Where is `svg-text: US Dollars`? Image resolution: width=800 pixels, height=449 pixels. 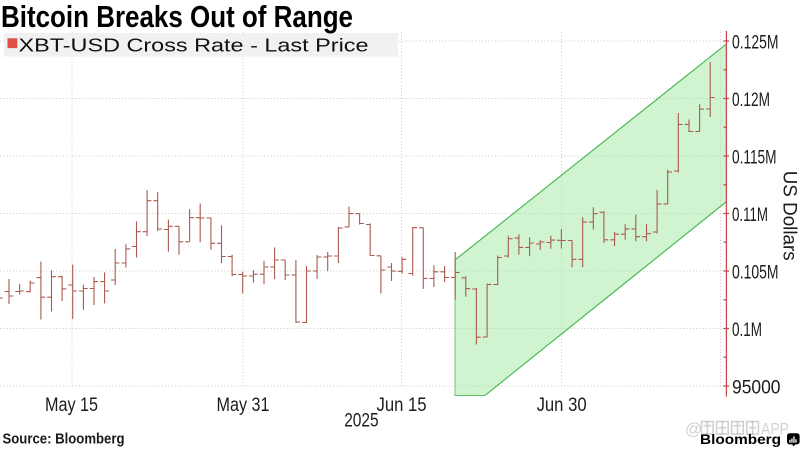 svg-text: US Dollars is located at coordinates (789, 216).